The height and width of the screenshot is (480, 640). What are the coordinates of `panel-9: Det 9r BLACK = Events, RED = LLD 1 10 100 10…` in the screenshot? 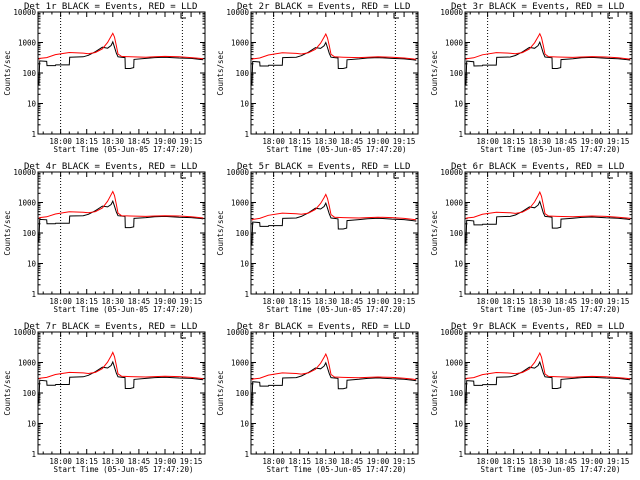 It's located at (531, 398).